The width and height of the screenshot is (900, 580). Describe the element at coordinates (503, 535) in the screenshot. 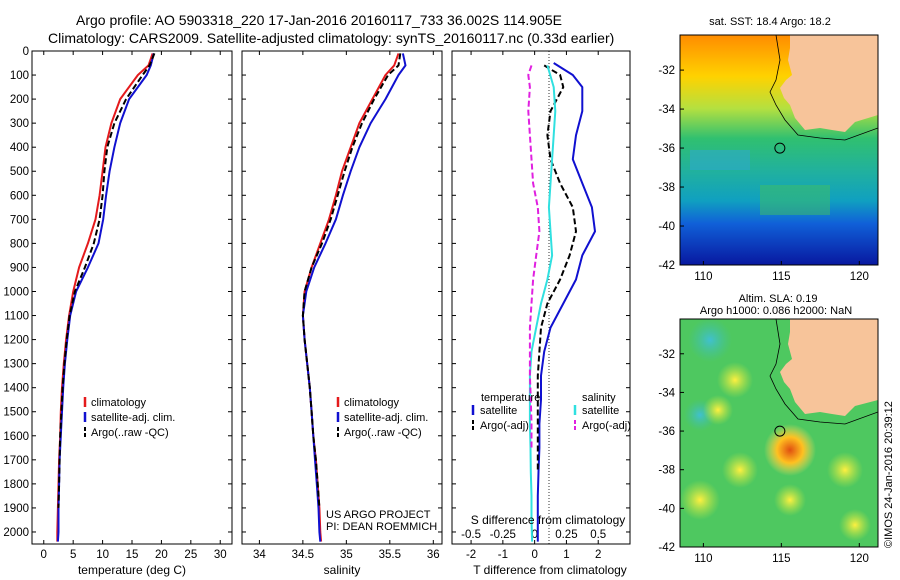

I see `s-tick-label: -0.25` at that location.